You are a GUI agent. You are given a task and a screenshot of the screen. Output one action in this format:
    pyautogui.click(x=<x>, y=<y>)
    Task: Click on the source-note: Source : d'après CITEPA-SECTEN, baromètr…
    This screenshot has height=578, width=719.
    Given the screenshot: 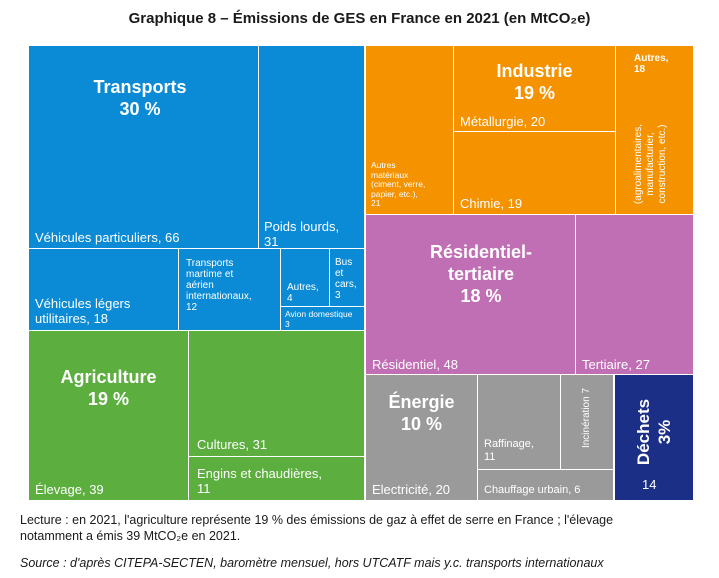 What is the action you would take?
    pyautogui.click(x=312, y=563)
    